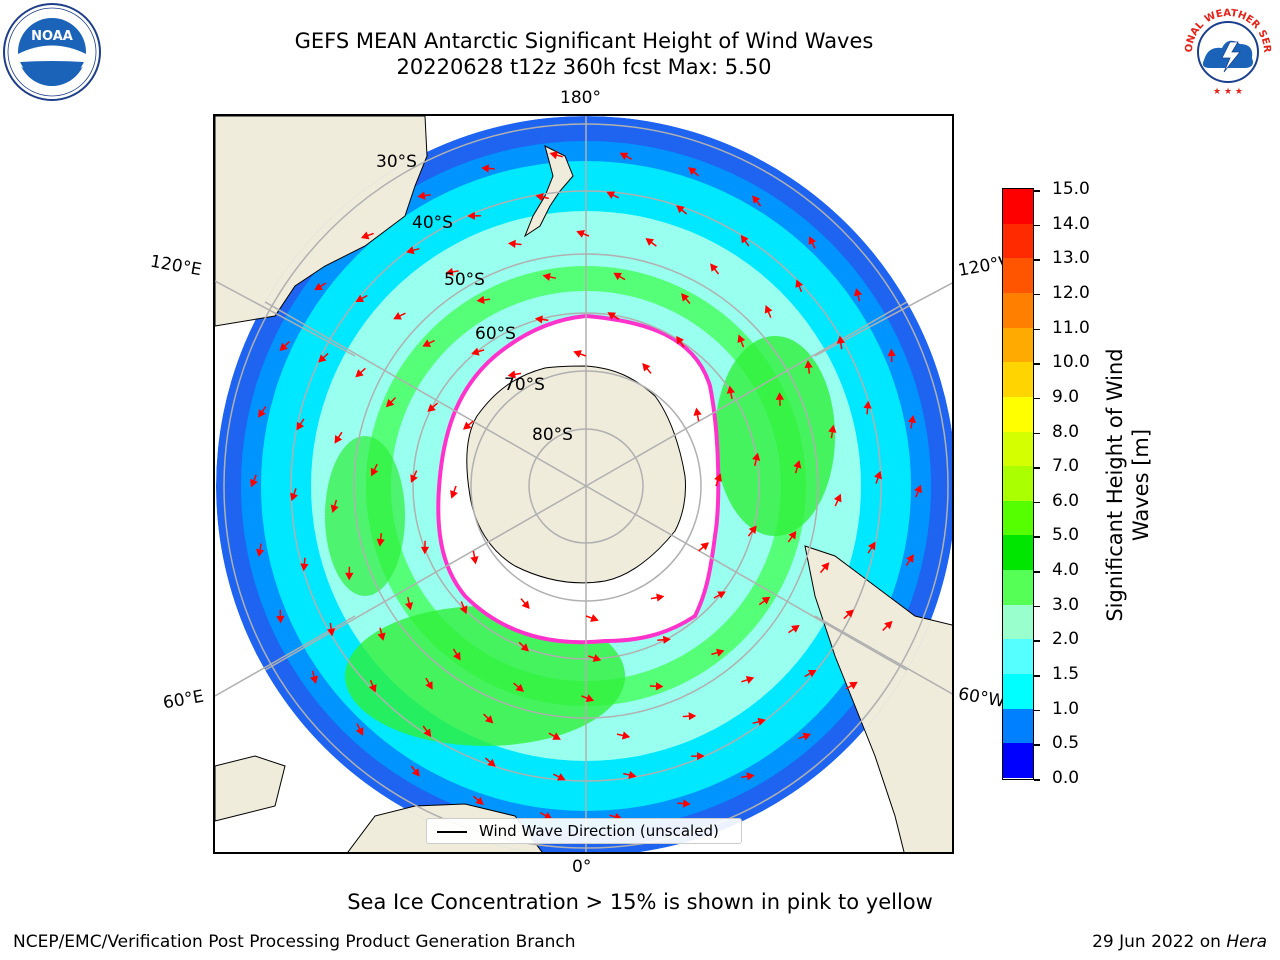  I want to click on colorbar-tick-label: 5.0, so click(1066, 535).